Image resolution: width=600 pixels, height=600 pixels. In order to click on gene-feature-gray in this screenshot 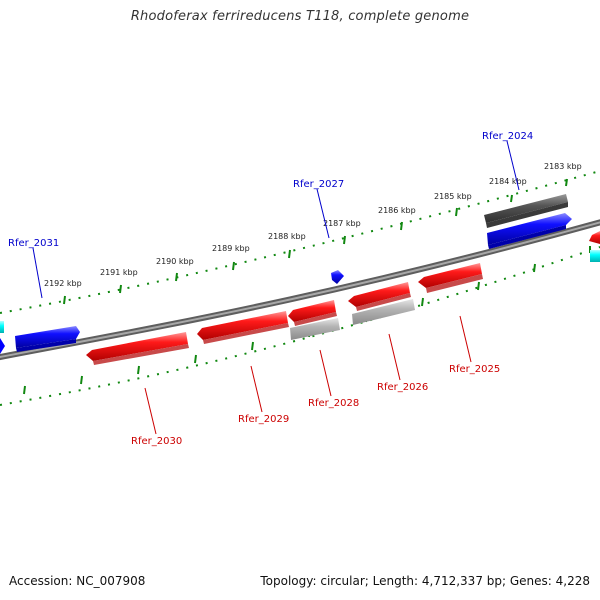, I will do `click(526, 208)`.